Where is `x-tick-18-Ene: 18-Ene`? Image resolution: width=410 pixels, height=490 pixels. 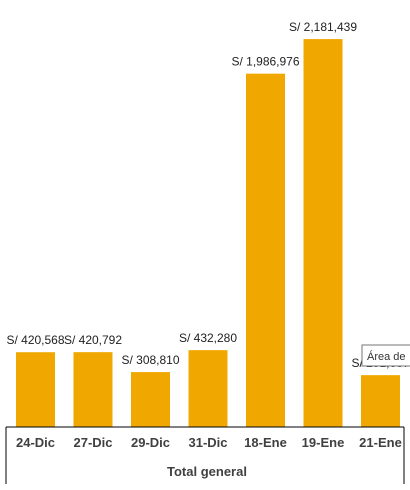 x-tick-18-Ene: 18-Ene is located at coordinates (265, 442).